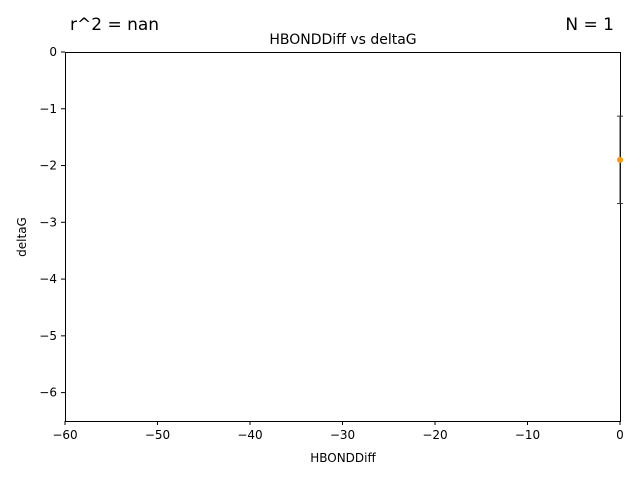 Image resolution: width=640 pixels, height=480 pixels. Describe the element at coordinates (64, 435) in the screenshot. I see `x-tick-label: −60` at that location.